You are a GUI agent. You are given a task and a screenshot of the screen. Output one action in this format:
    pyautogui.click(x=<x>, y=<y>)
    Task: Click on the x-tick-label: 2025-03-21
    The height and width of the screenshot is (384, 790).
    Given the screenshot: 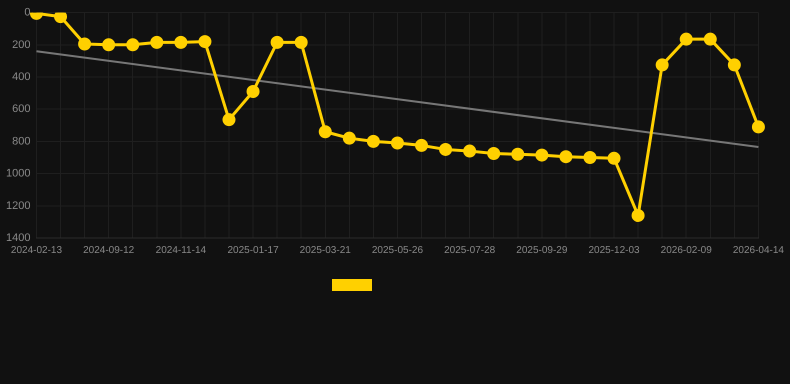 What is the action you would take?
    pyautogui.click(x=326, y=250)
    